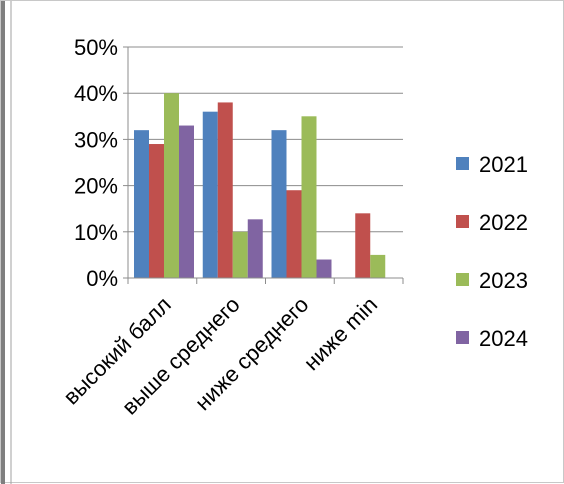 The width and height of the screenshot is (564, 484). I want to click on y-tick-label: 30%, so click(96, 139).